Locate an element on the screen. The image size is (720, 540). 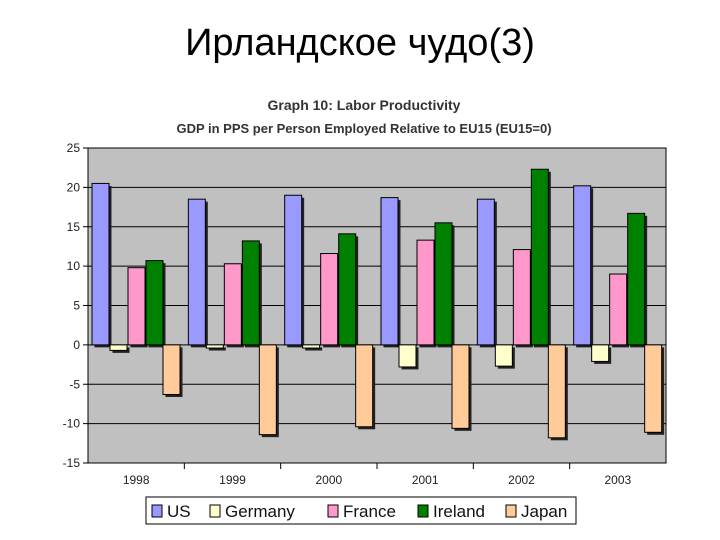
legend: US Germany France Ireland Japan is located at coordinates (361, 510).